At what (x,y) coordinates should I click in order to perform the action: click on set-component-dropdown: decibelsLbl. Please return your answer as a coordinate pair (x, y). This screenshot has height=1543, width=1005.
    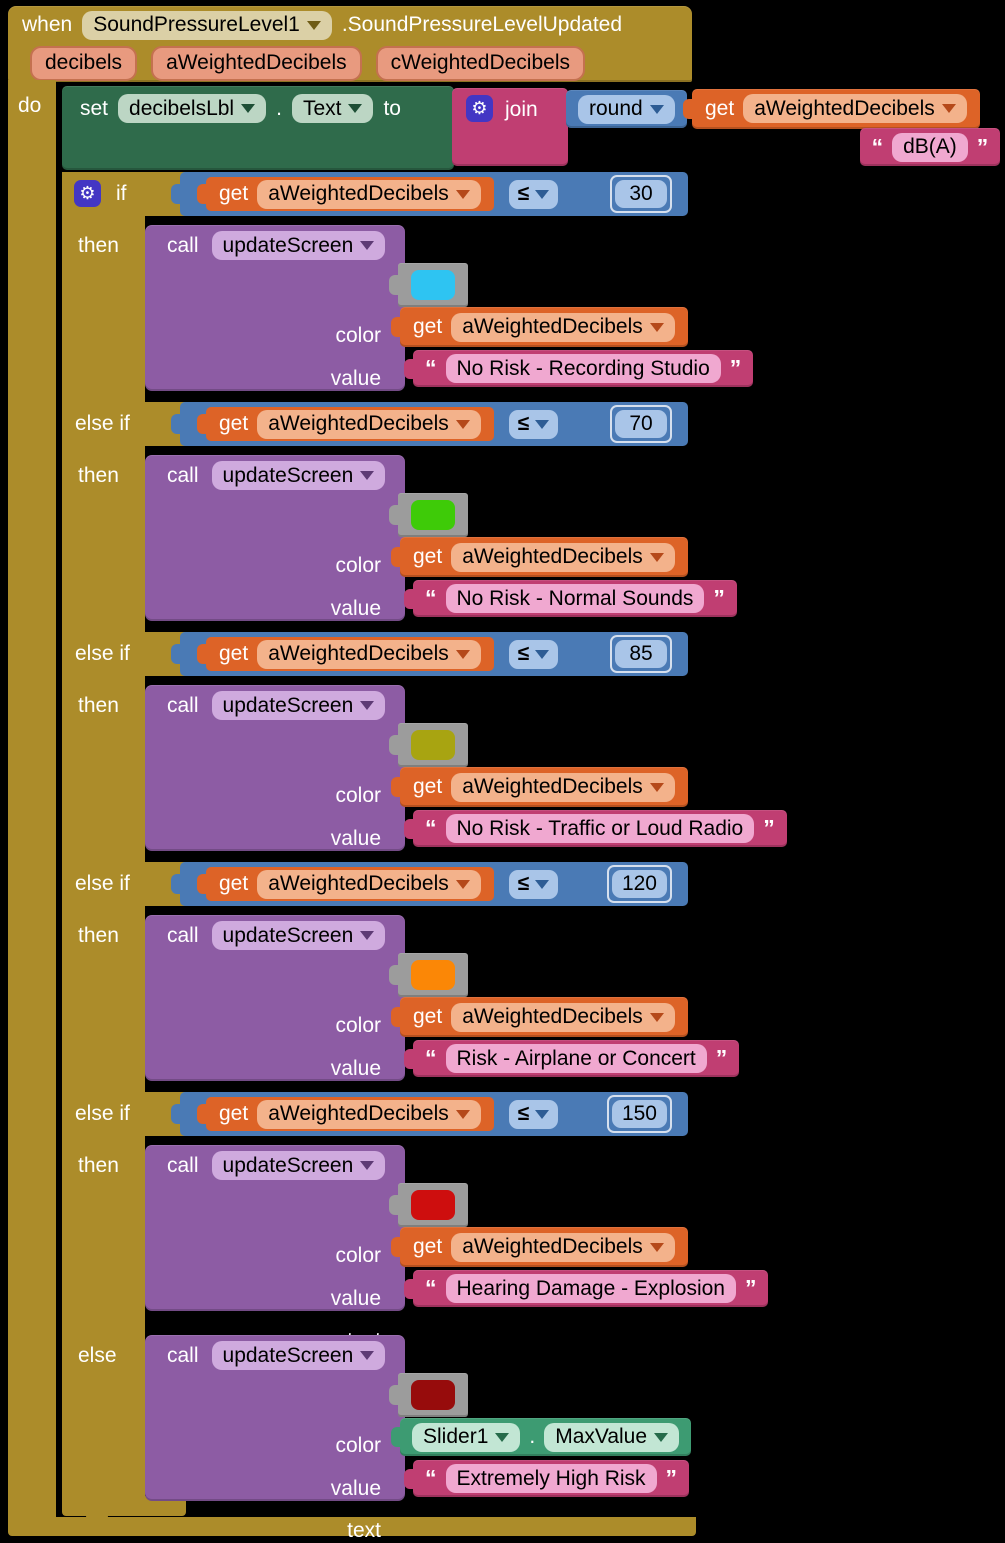
    Looking at the image, I should click on (192, 108).